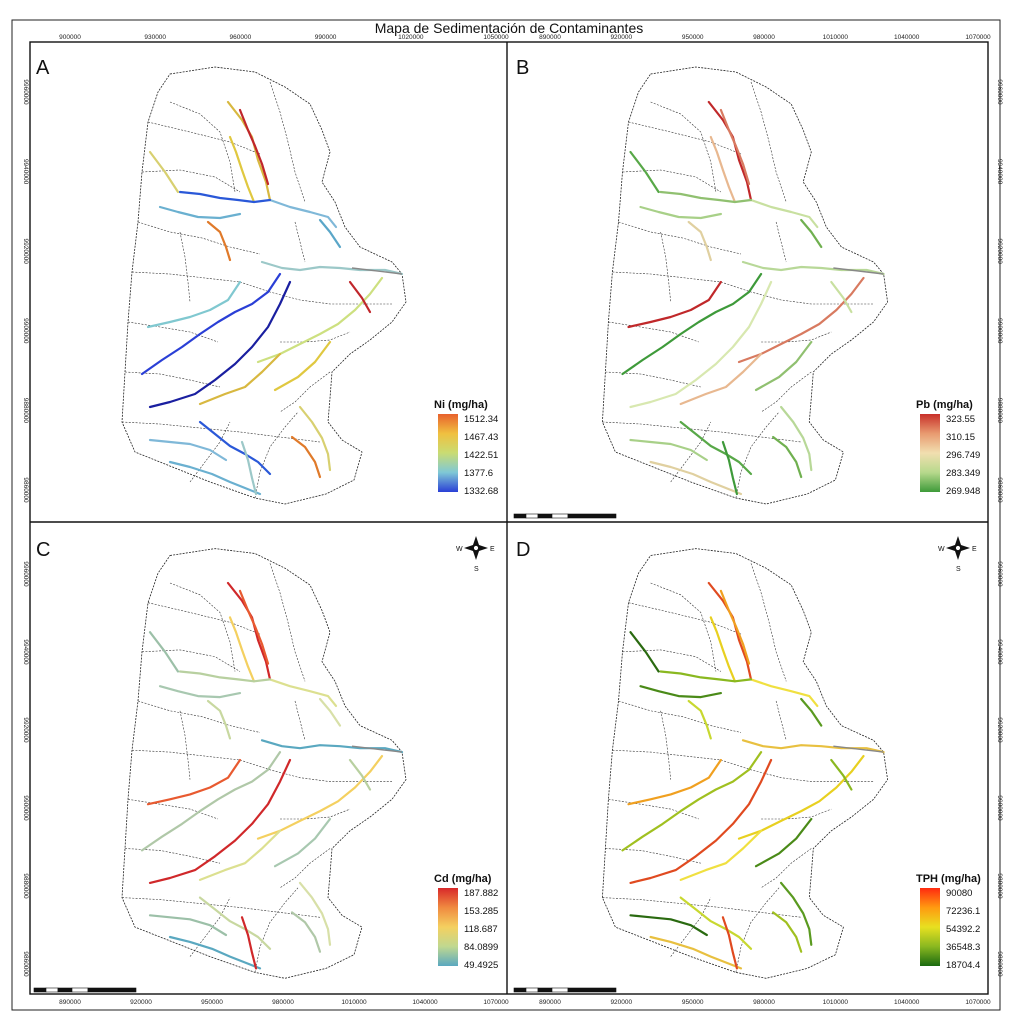  What do you see at coordinates (930, 927) in the screenshot?
I see `legend-color-ramp` at bounding box center [930, 927].